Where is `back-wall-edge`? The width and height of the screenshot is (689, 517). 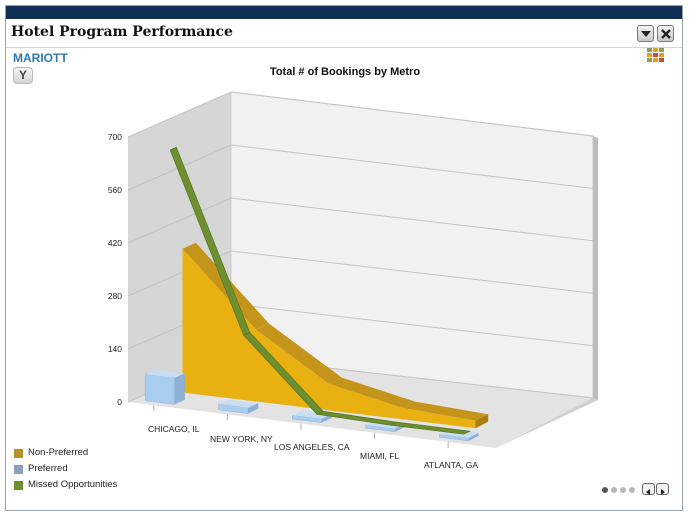 back-wall-edge is located at coordinates (595, 268).